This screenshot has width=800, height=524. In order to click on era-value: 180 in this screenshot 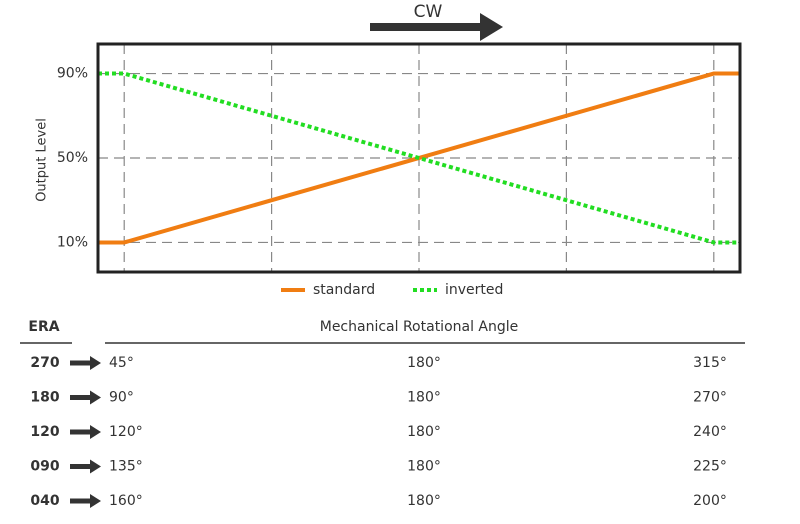, I will do `click(44, 398)`.